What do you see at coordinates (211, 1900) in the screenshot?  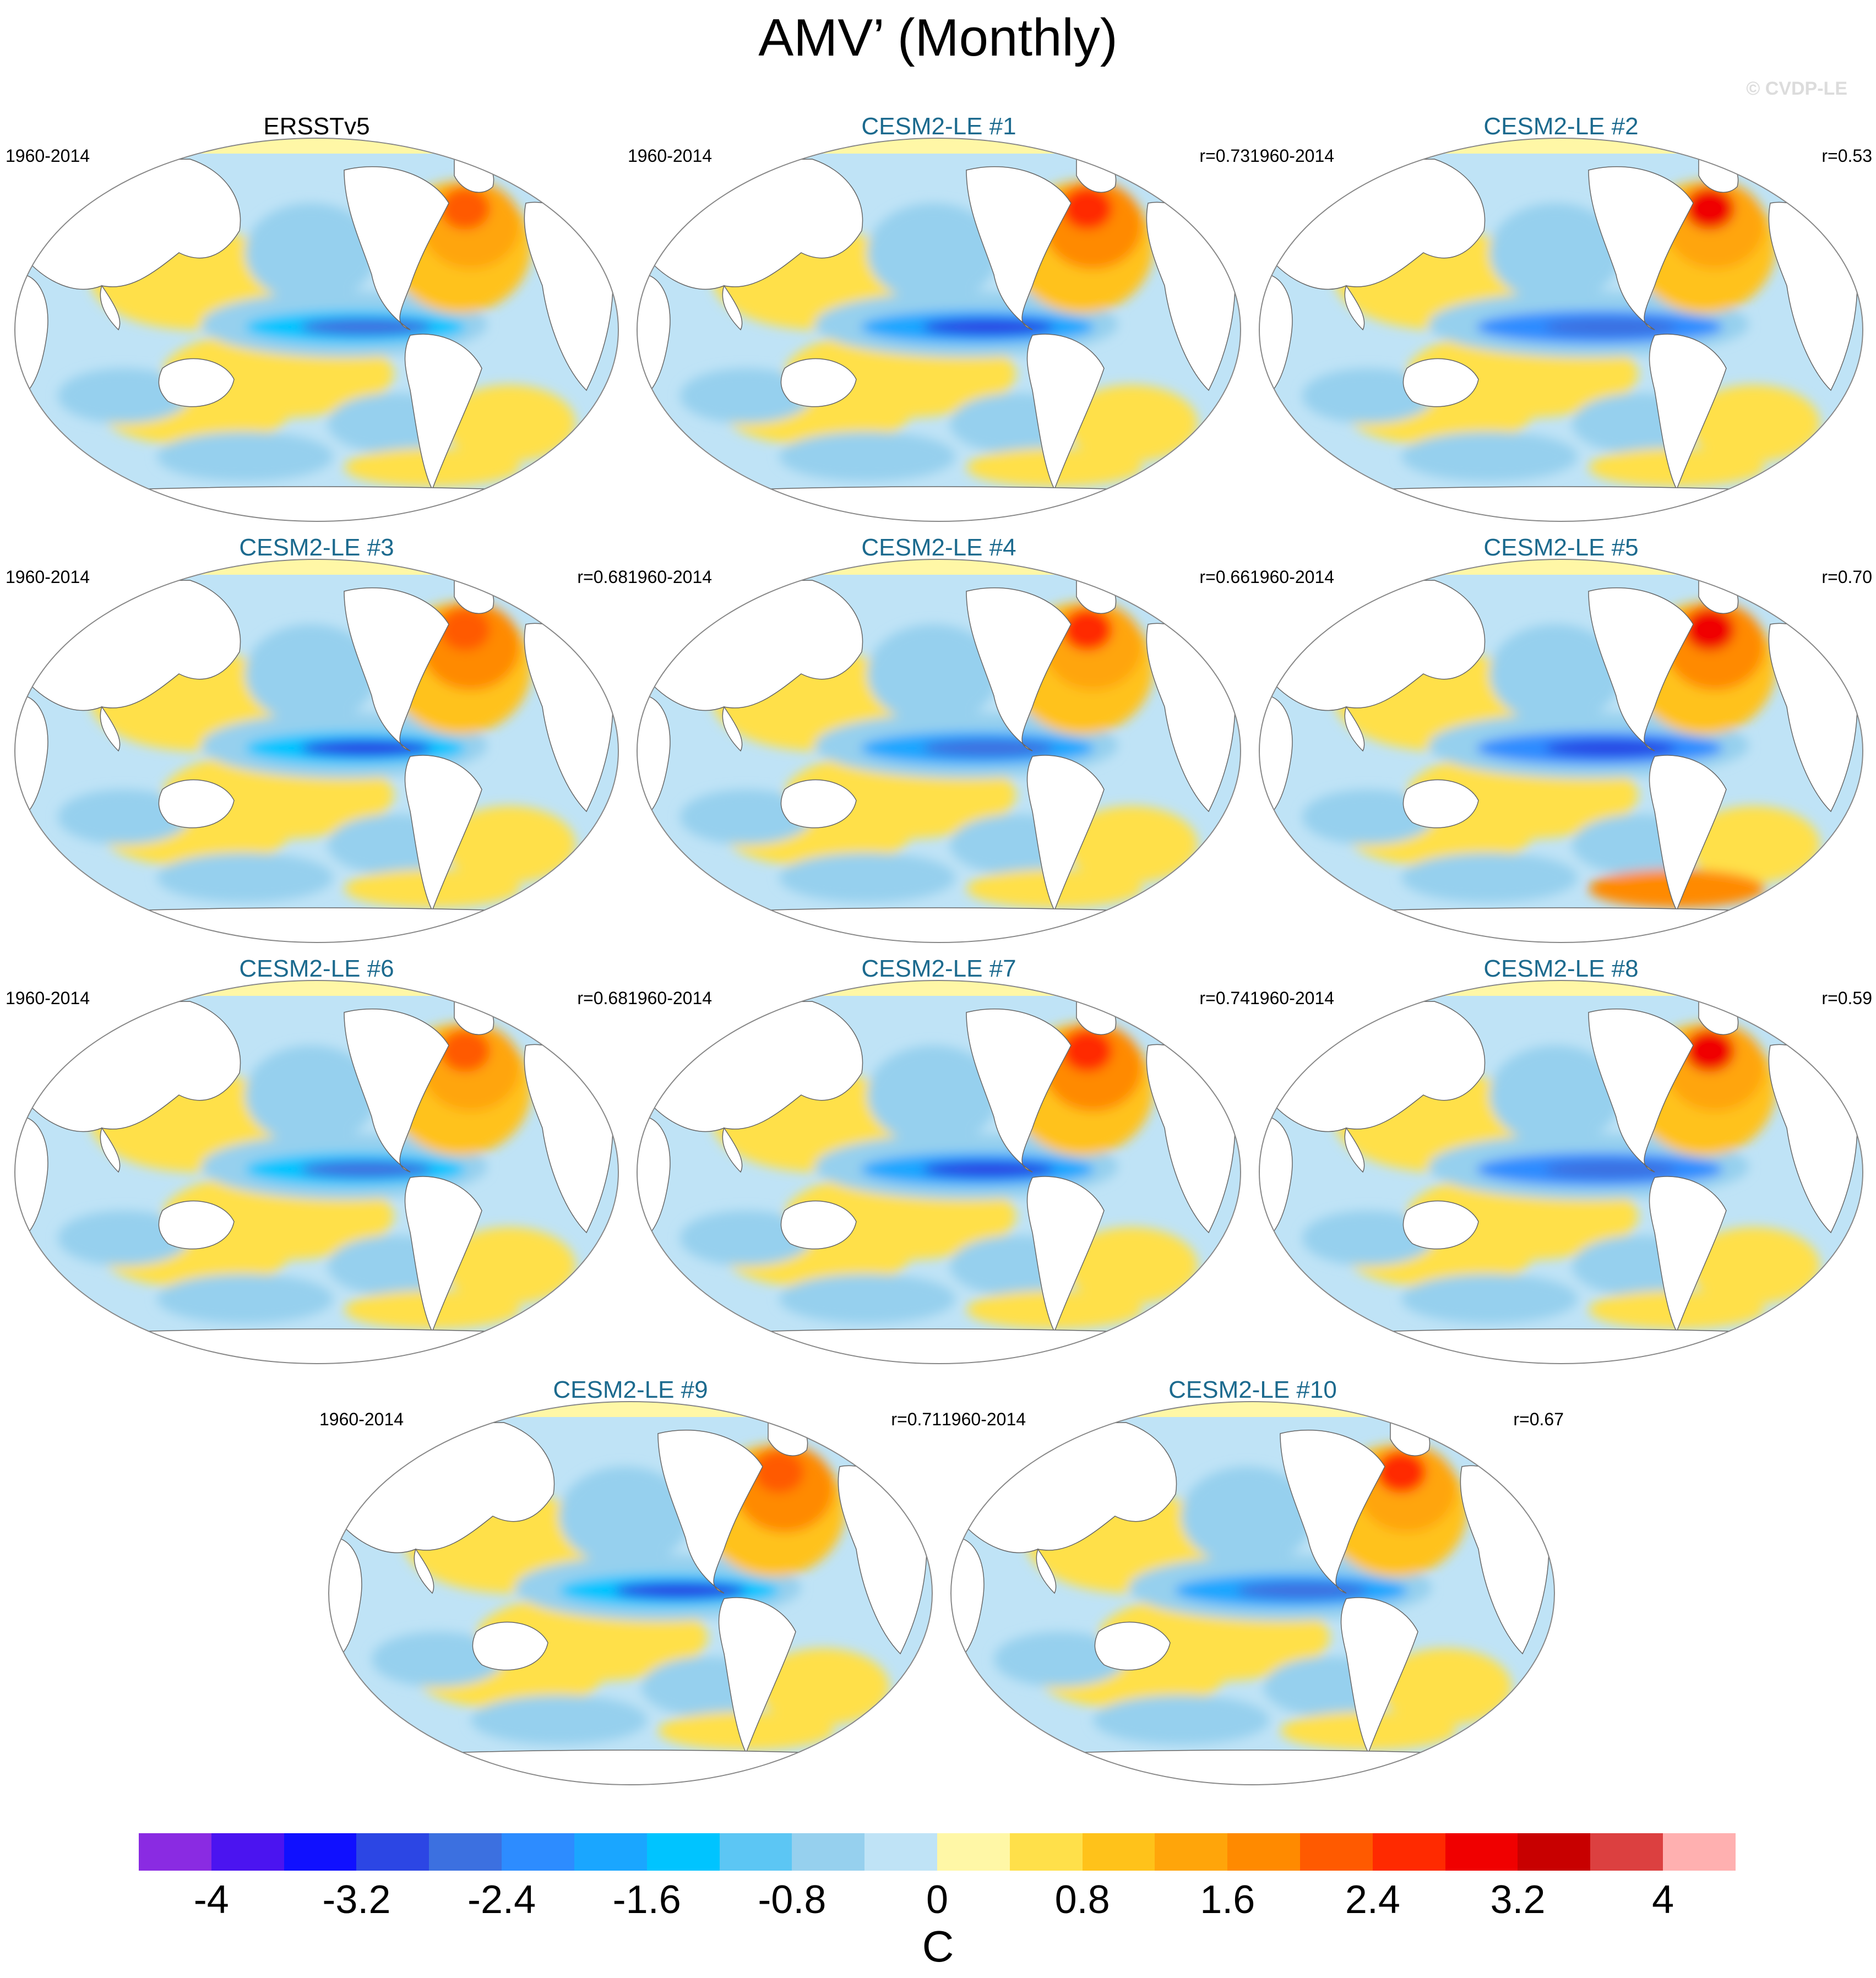 I see `colorbar-tick-label: -4` at bounding box center [211, 1900].